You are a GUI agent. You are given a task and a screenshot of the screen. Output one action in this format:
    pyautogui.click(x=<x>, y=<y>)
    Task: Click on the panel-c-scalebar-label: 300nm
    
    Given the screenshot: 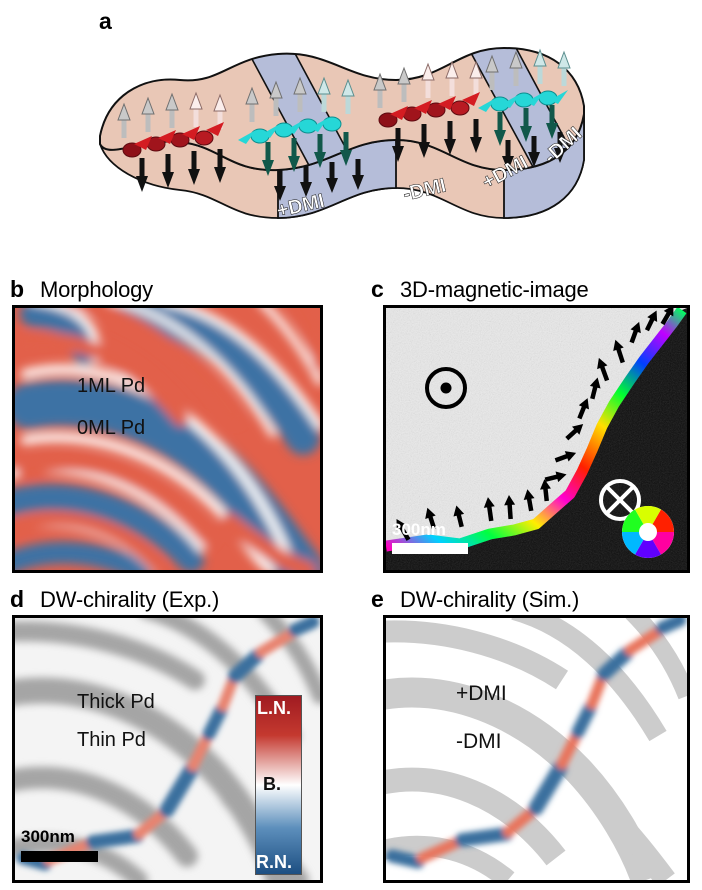 What is the action you would take?
    pyautogui.click(x=419, y=529)
    